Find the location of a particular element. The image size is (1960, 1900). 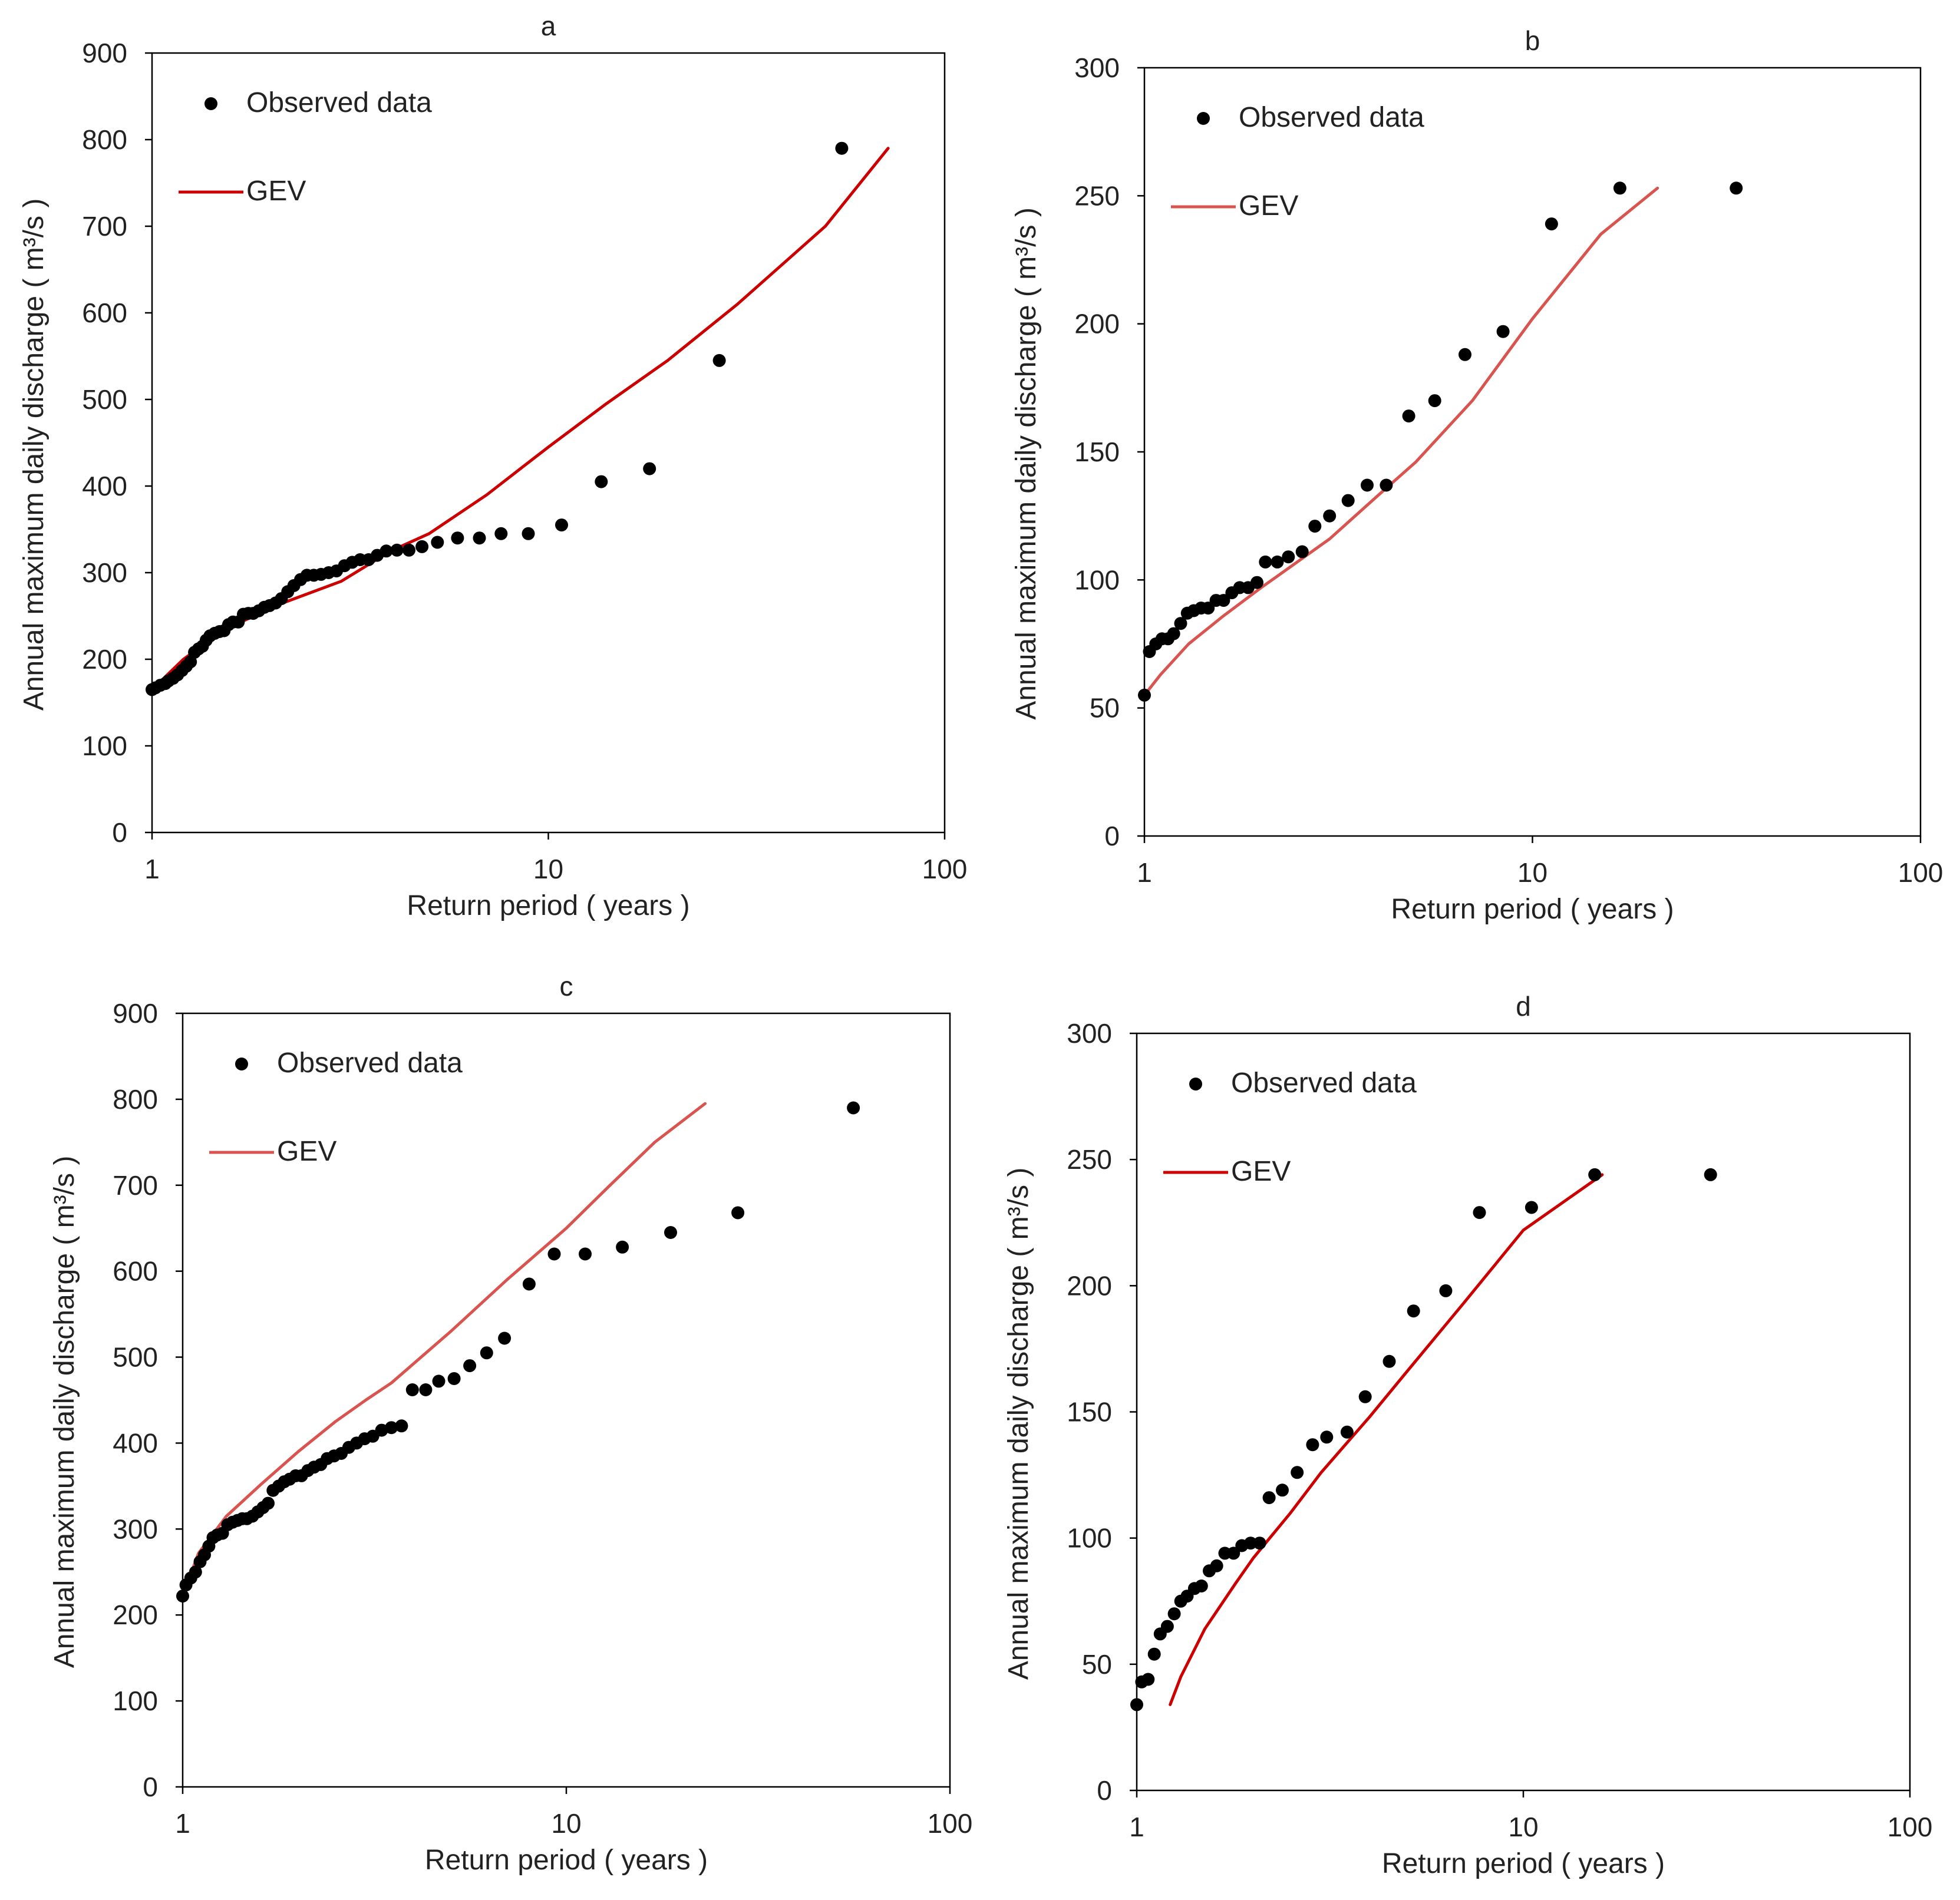

legend-observed-marker is located at coordinates (242, 1064).